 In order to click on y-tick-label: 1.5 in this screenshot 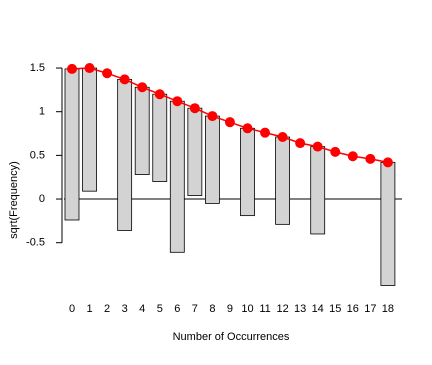, I will do `click(37, 68)`.